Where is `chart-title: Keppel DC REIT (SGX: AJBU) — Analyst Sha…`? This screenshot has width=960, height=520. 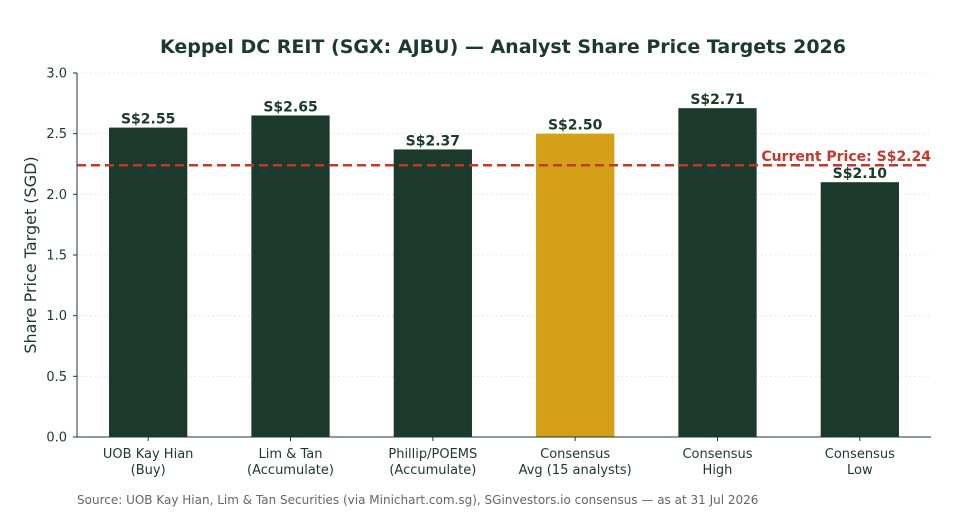
chart-title: Keppel DC REIT (SGX: AJBU) — Analyst Sha… is located at coordinates (503, 47).